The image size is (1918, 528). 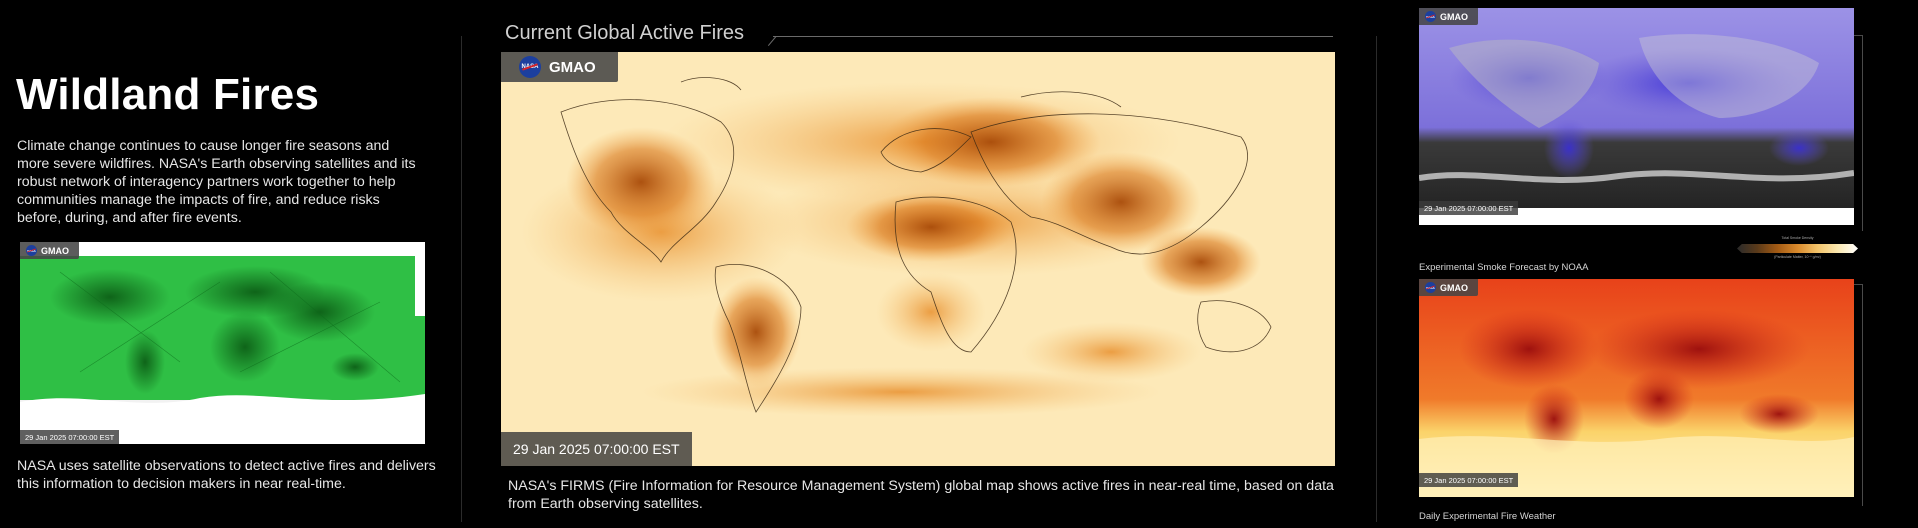 I want to click on colorbar-title: Total Smoke Density, so click(x=1797, y=238).